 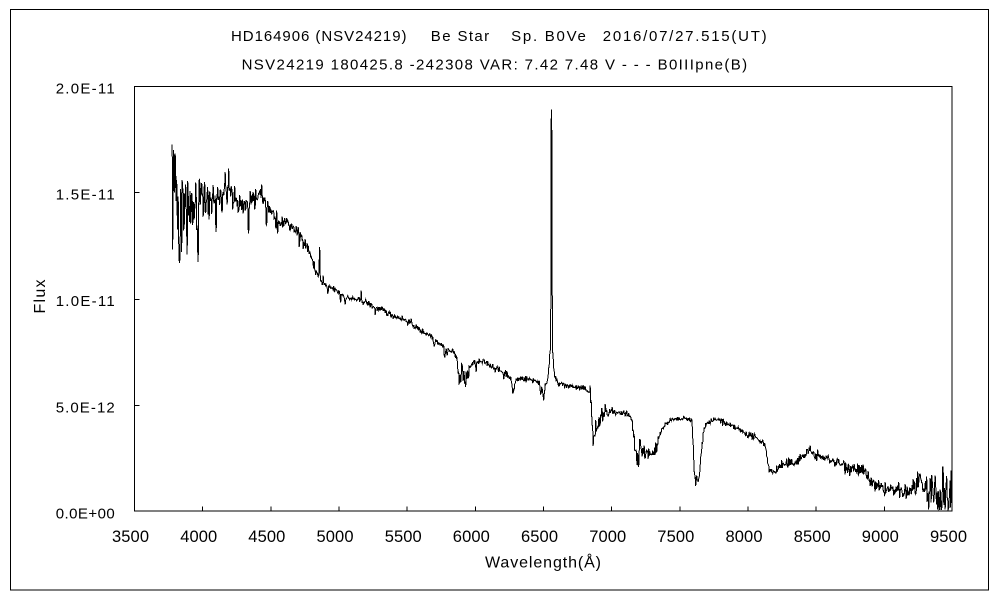 What do you see at coordinates (607, 537) in the screenshot?
I see `svg-text: 7000` at bounding box center [607, 537].